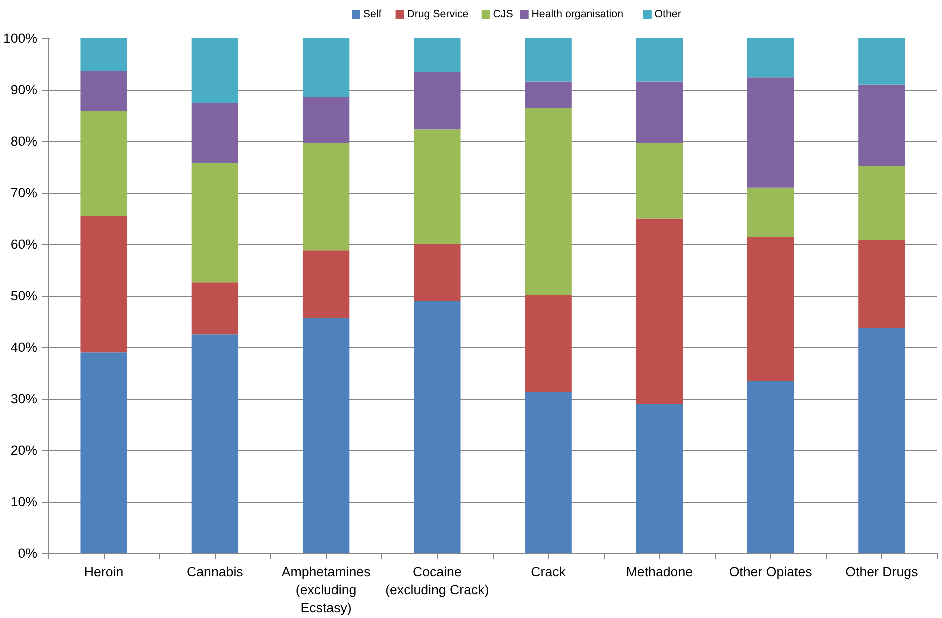  I want to click on y-tick-label: 90%, so click(24, 90).